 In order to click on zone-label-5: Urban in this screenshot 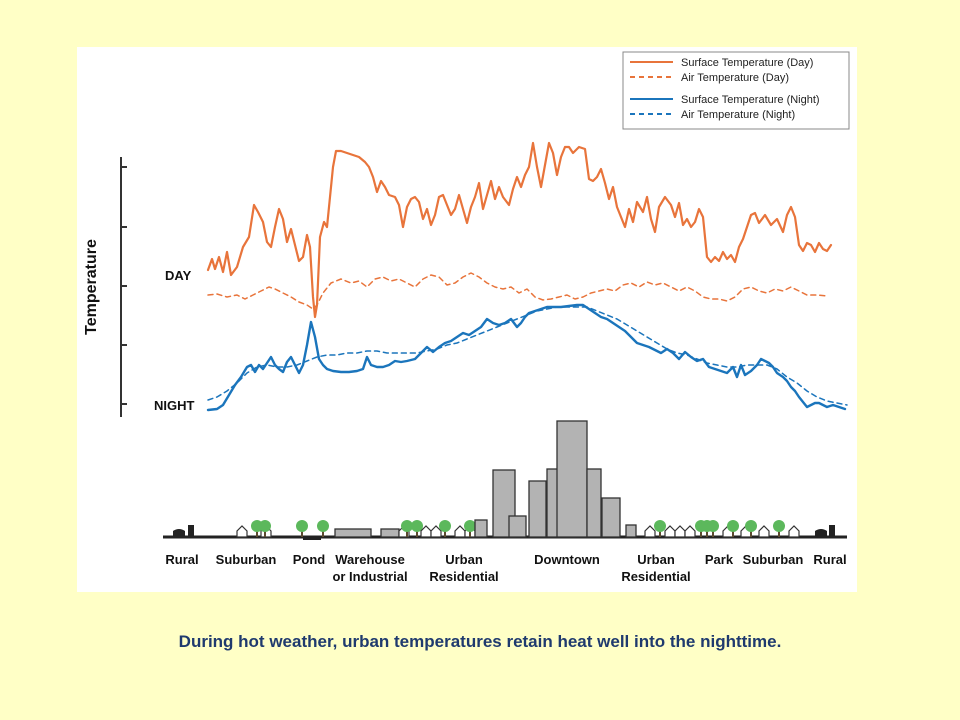, I will do `click(464, 559)`.